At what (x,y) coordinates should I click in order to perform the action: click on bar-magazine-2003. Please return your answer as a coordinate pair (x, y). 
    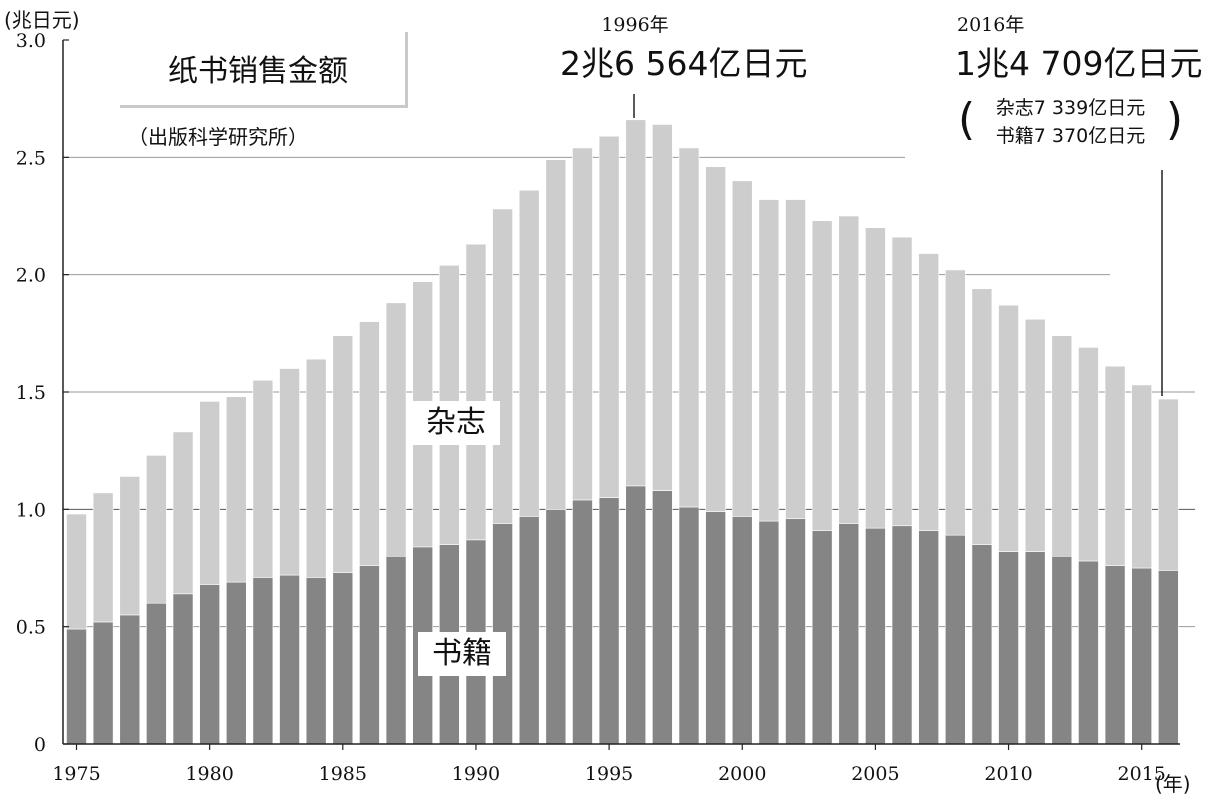
    Looking at the image, I should click on (822, 375).